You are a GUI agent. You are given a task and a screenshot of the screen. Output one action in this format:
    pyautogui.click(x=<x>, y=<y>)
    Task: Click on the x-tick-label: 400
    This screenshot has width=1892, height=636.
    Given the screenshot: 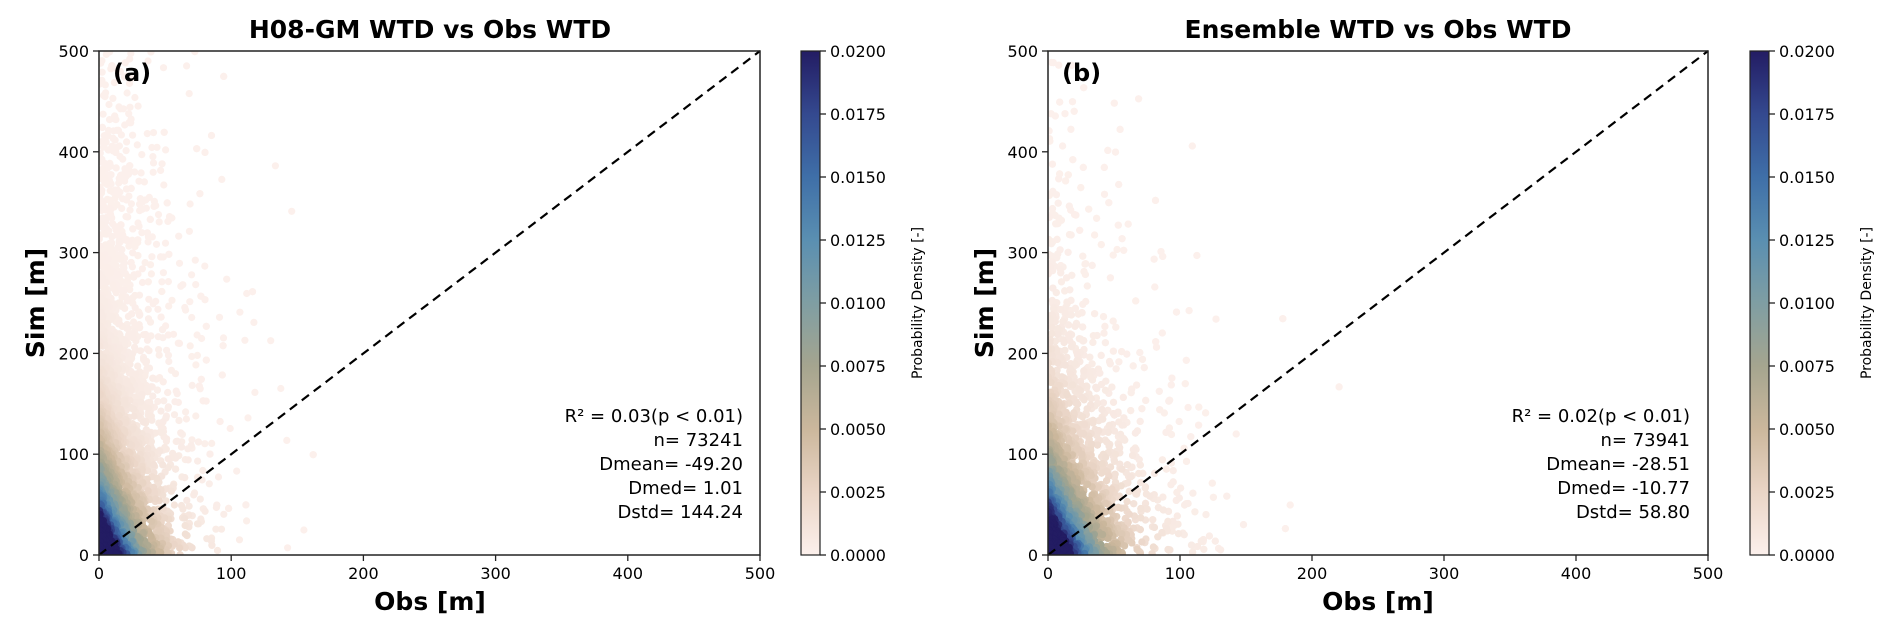 What is the action you would take?
    pyautogui.click(x=628, y=573)
    